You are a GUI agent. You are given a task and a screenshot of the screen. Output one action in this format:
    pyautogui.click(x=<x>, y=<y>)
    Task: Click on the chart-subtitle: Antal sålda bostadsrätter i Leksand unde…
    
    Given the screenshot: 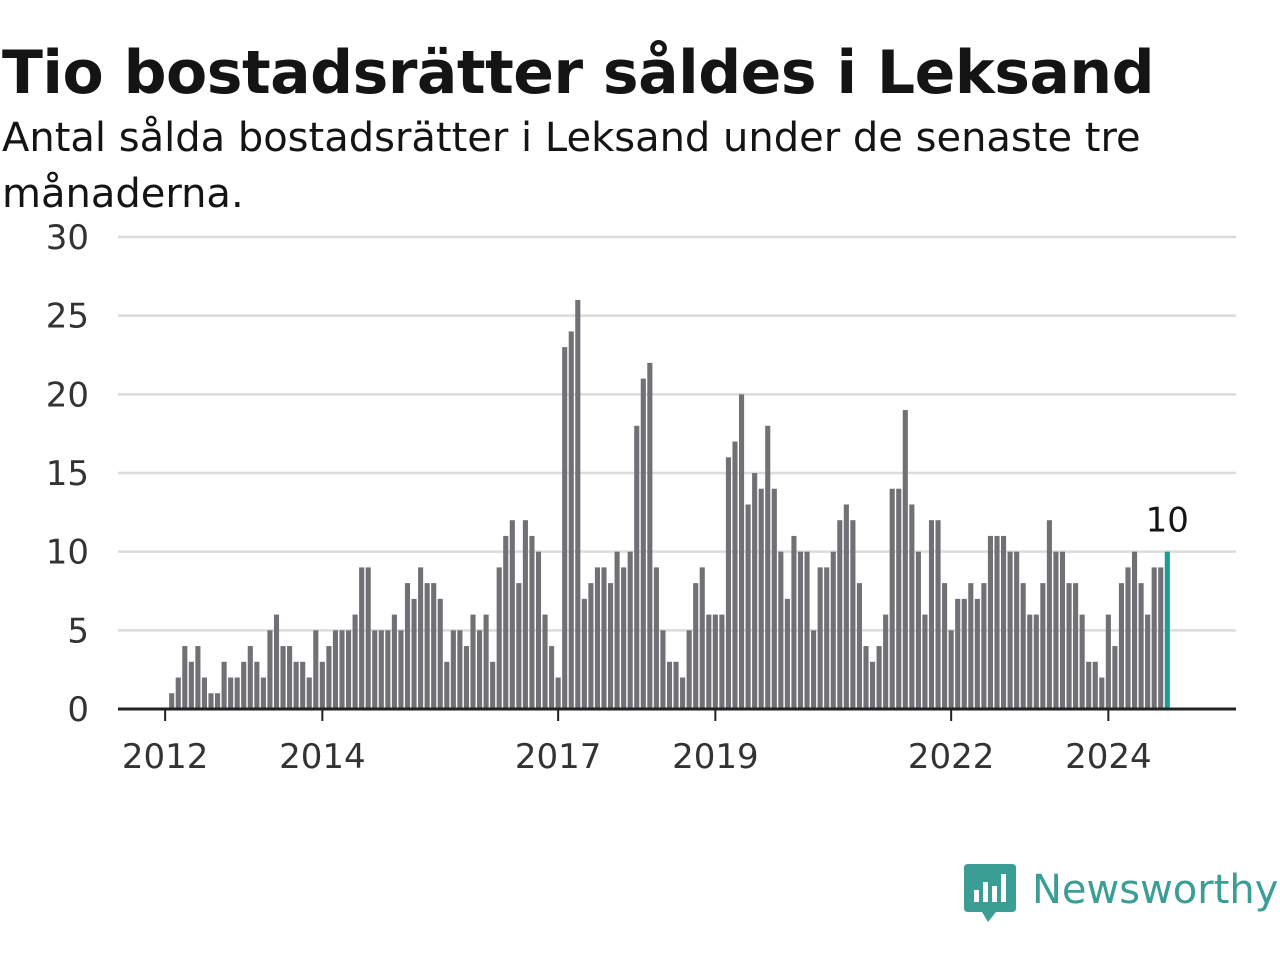 What is the action you would take?
    pyautogui.click(x=571, y=166)
    